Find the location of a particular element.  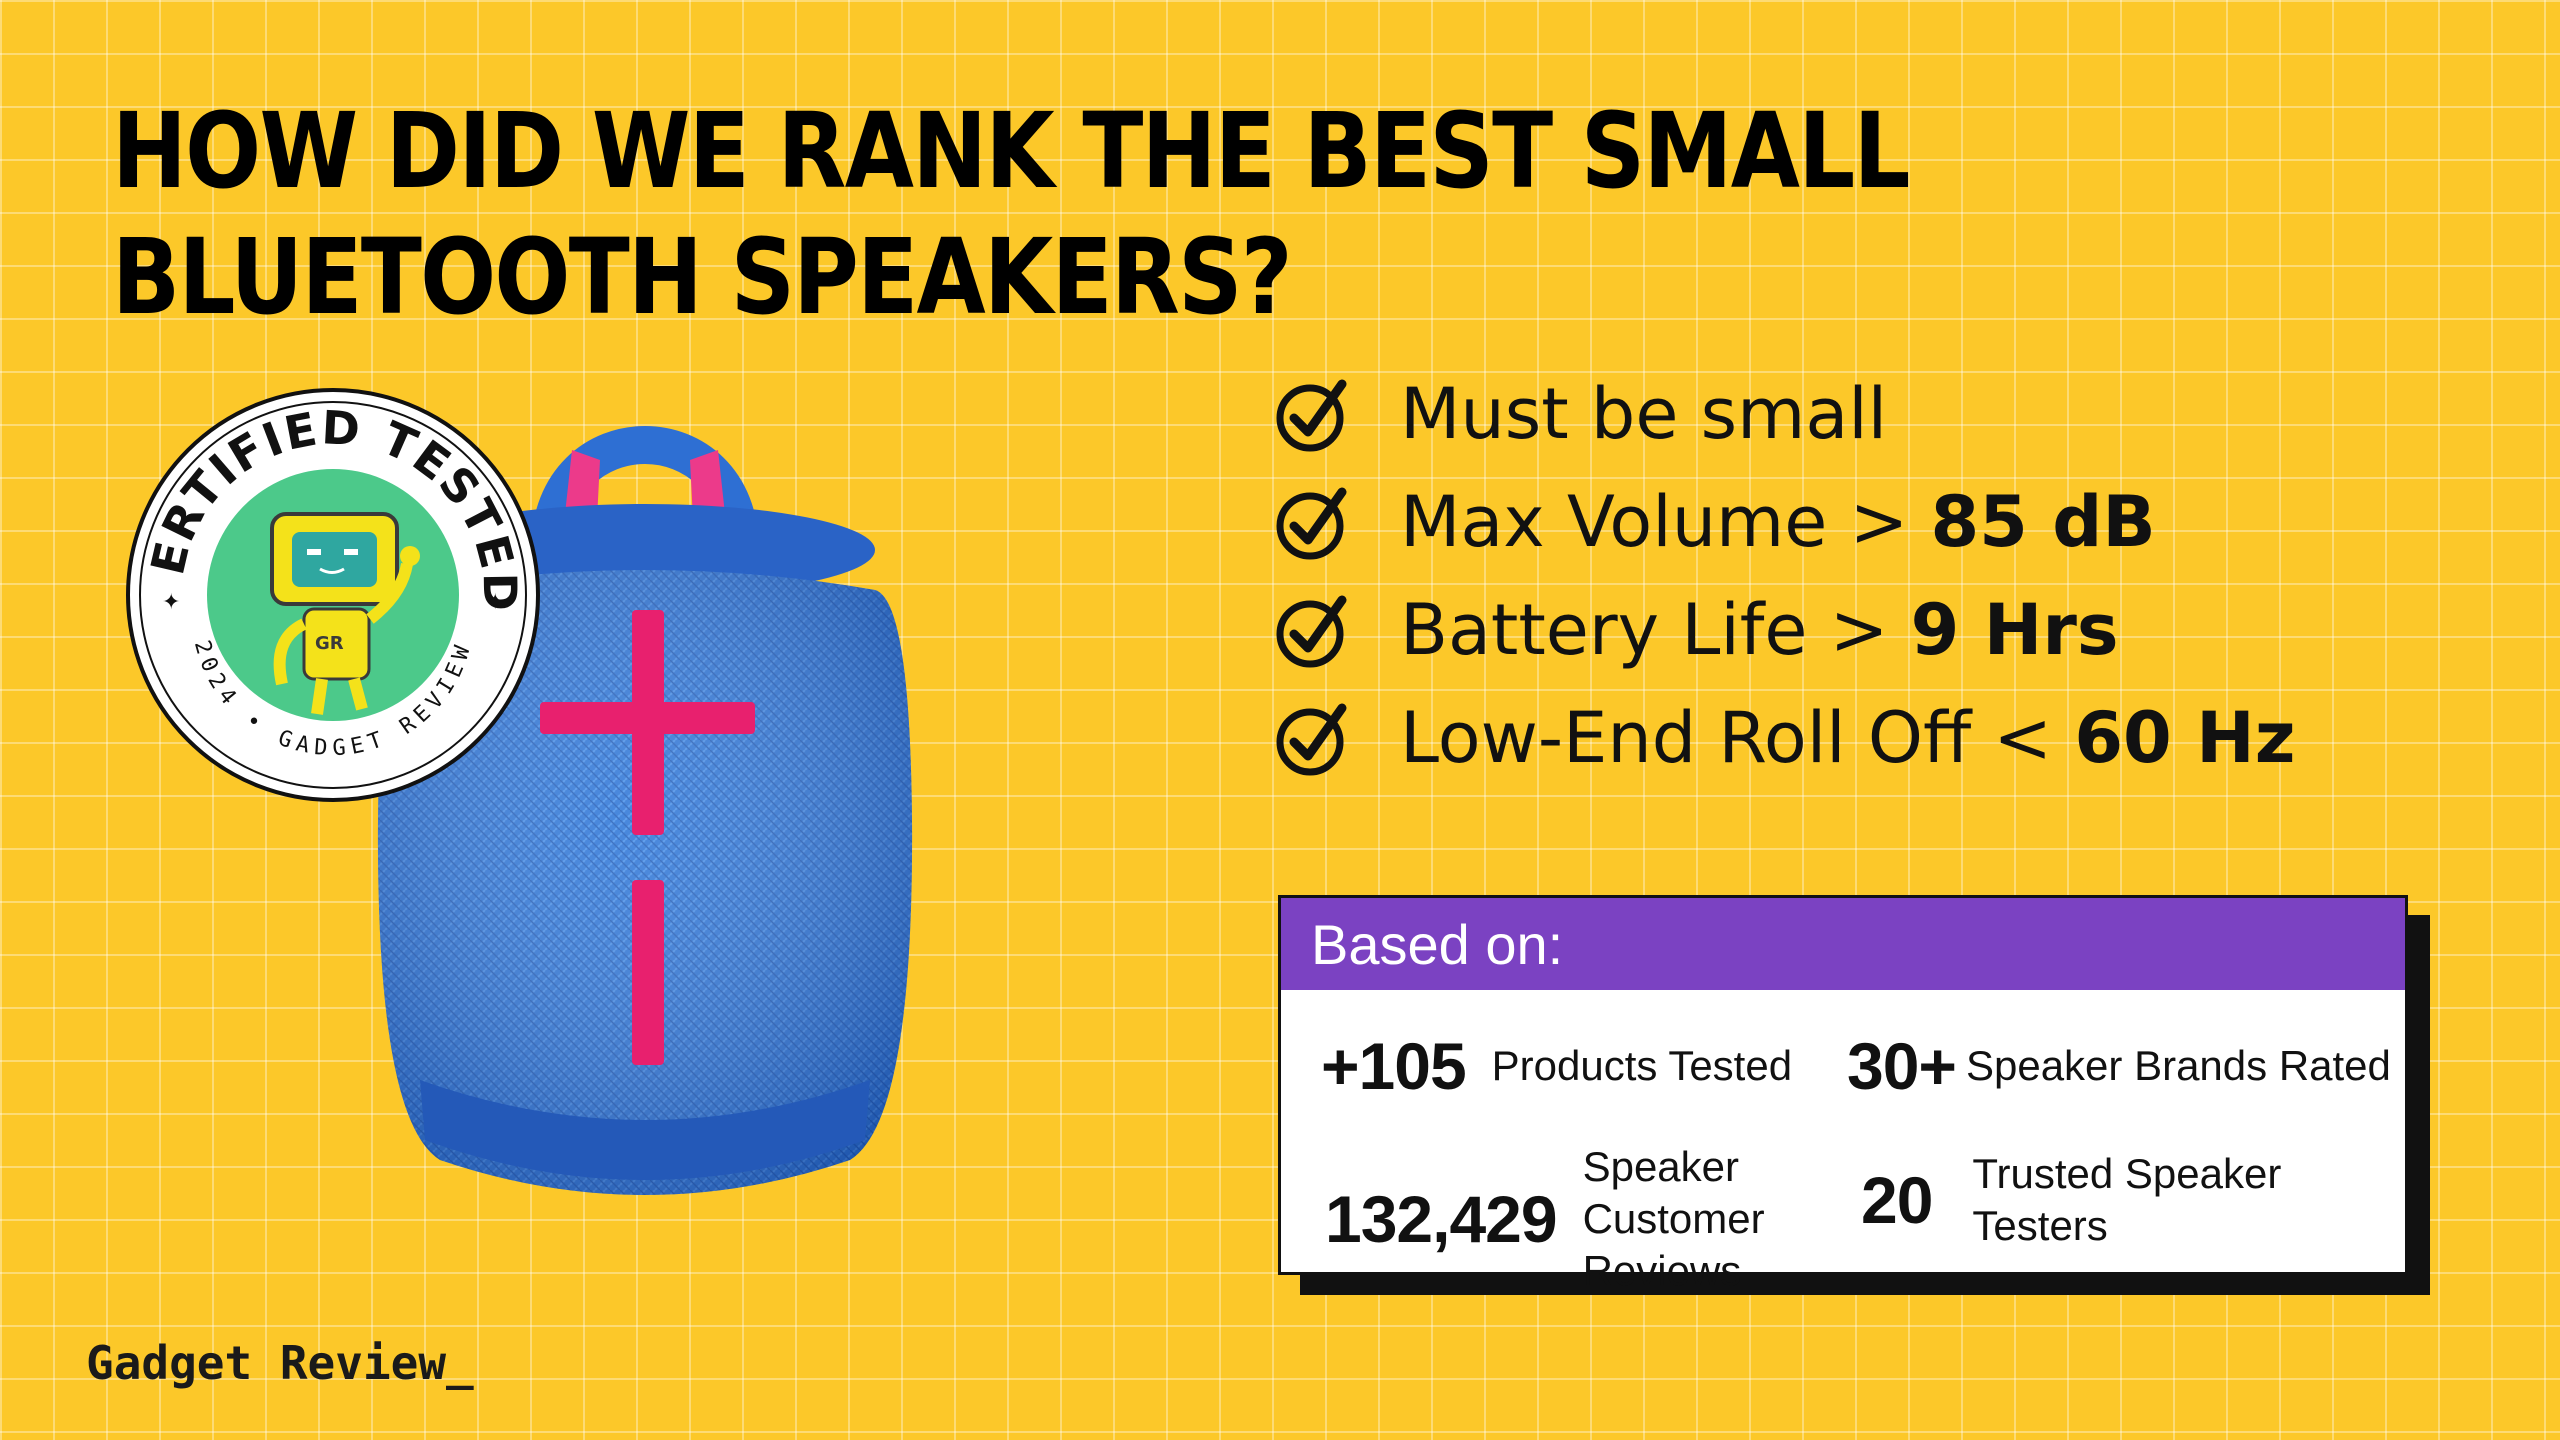

stat-item: 132,429 Speaker Customer Reviews is located at coordinates (1594, 1219).